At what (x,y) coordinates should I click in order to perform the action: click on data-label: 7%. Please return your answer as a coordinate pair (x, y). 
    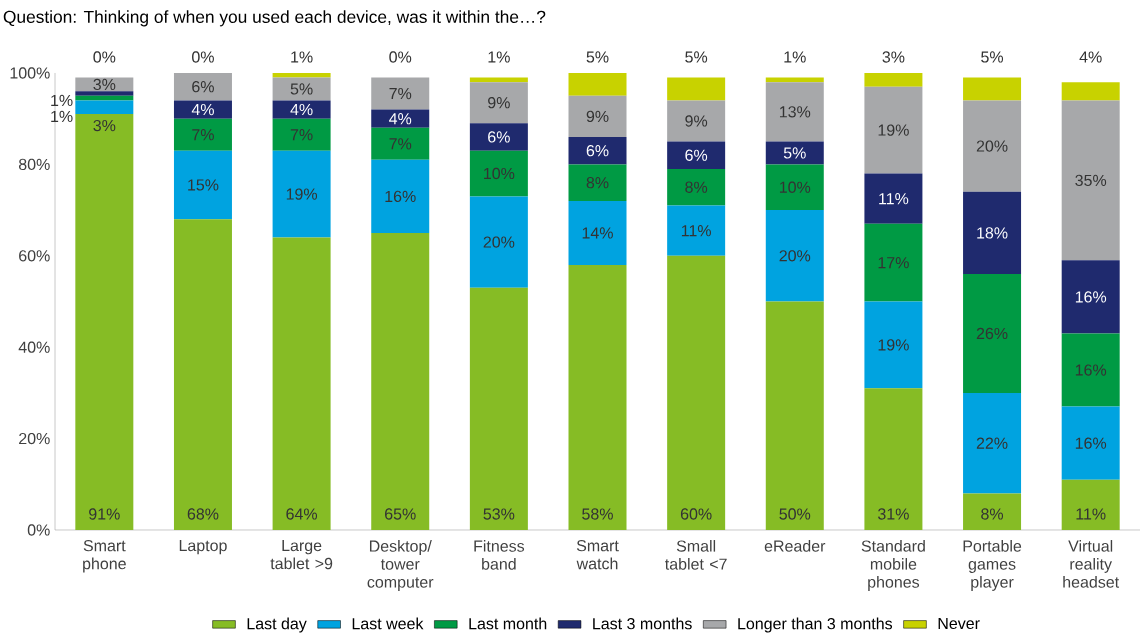
    Looking at the image, I should click on (301, 135).